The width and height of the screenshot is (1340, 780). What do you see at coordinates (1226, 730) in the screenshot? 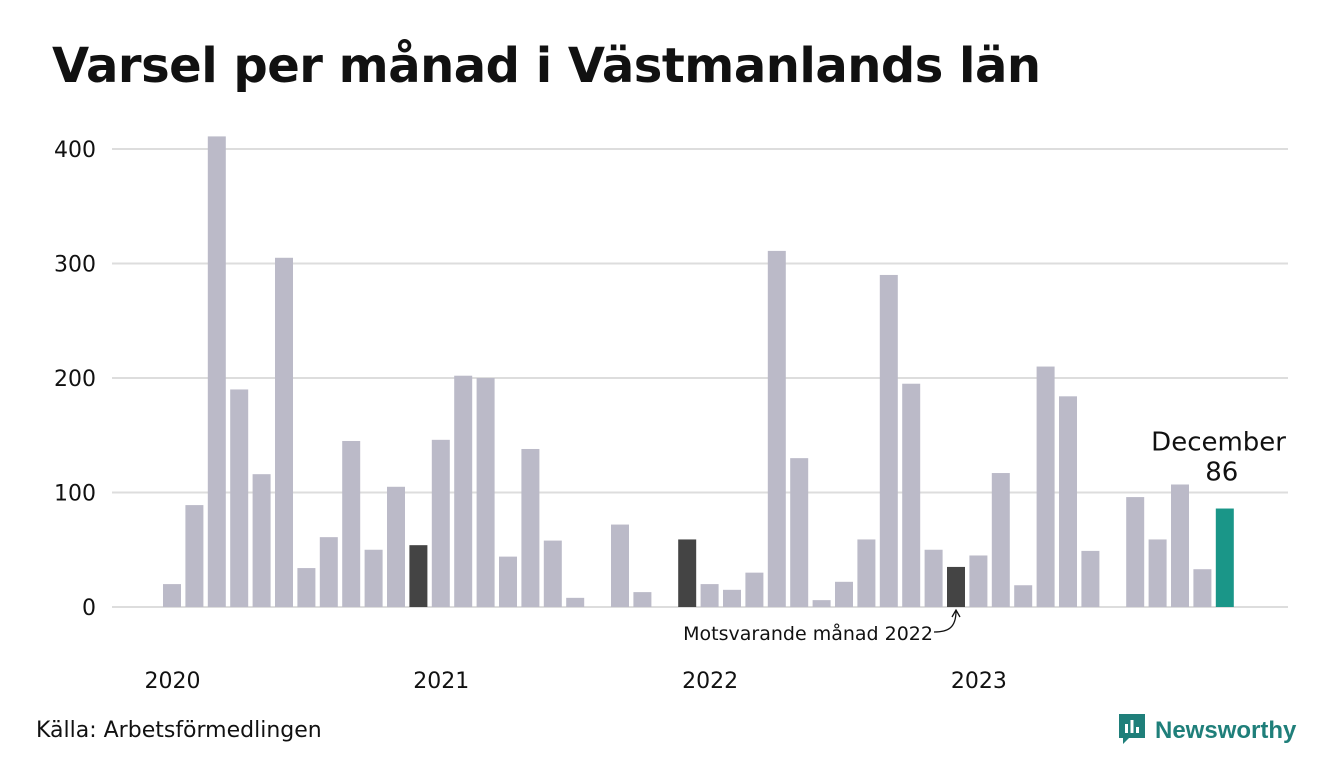
I see `brand-name: Newsworthy` at bounding box center [1226, 730].